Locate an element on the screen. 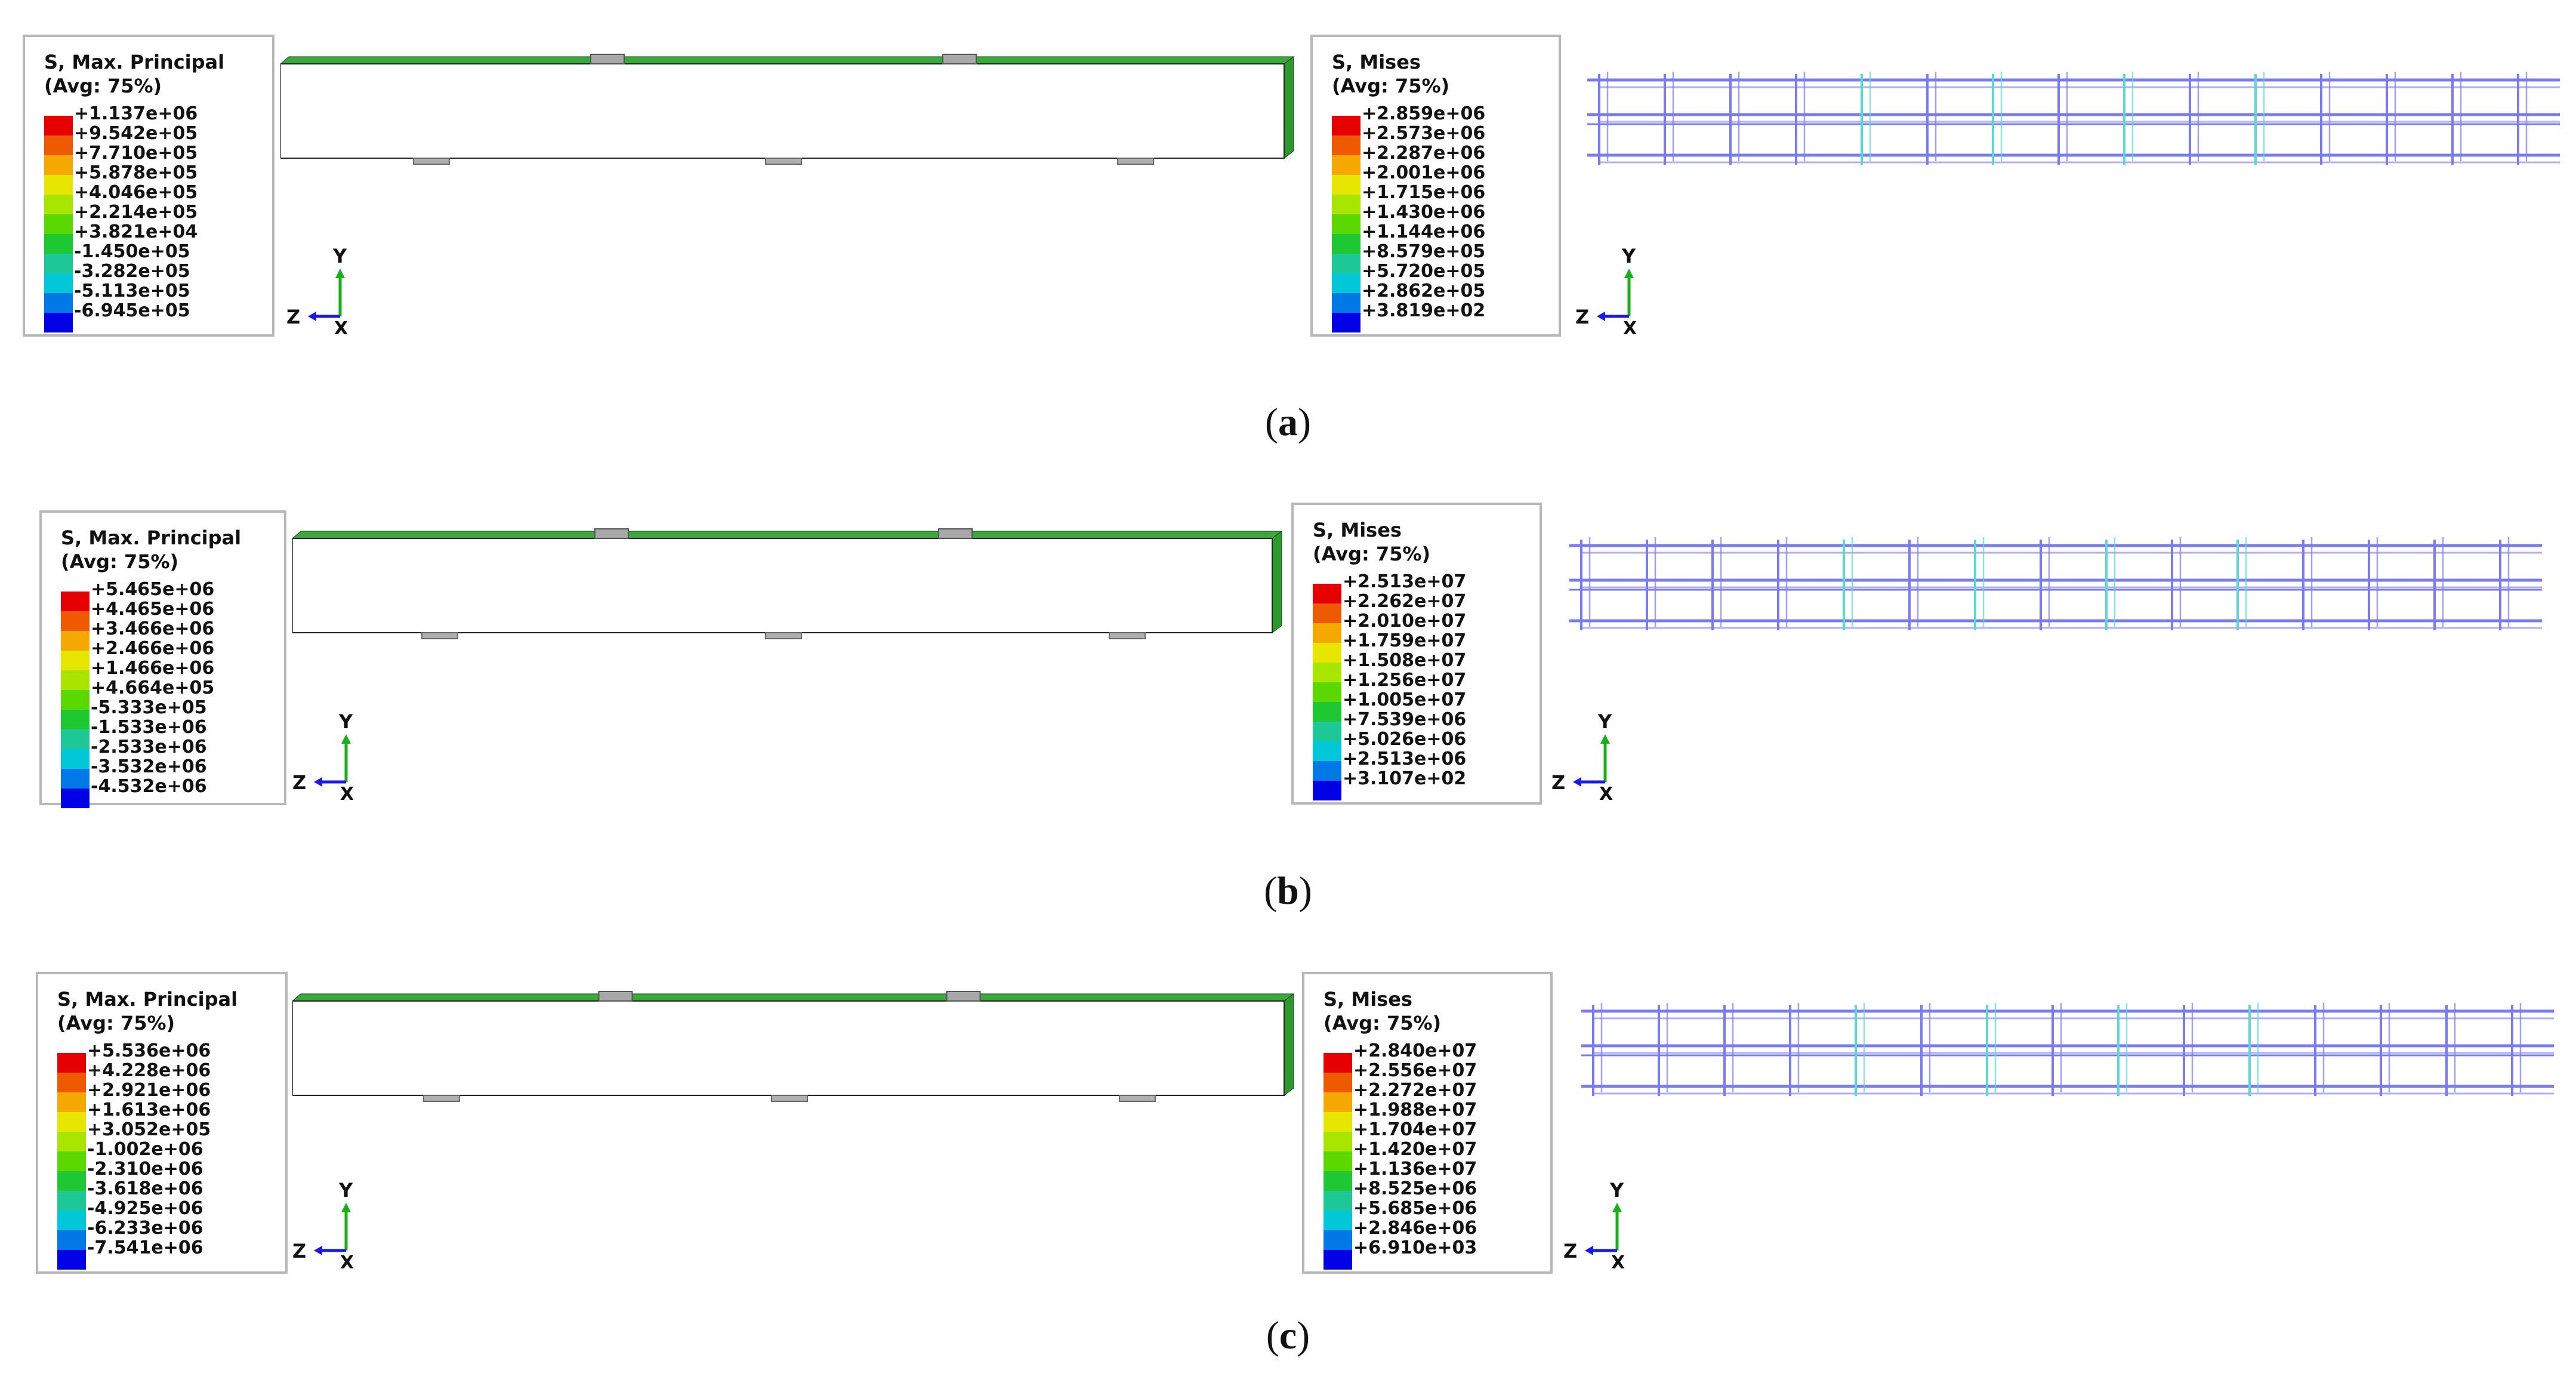 This screenshot has height=1389, width=2576. scale-label: +9.542e+05 is located at coordinates (136, 133).